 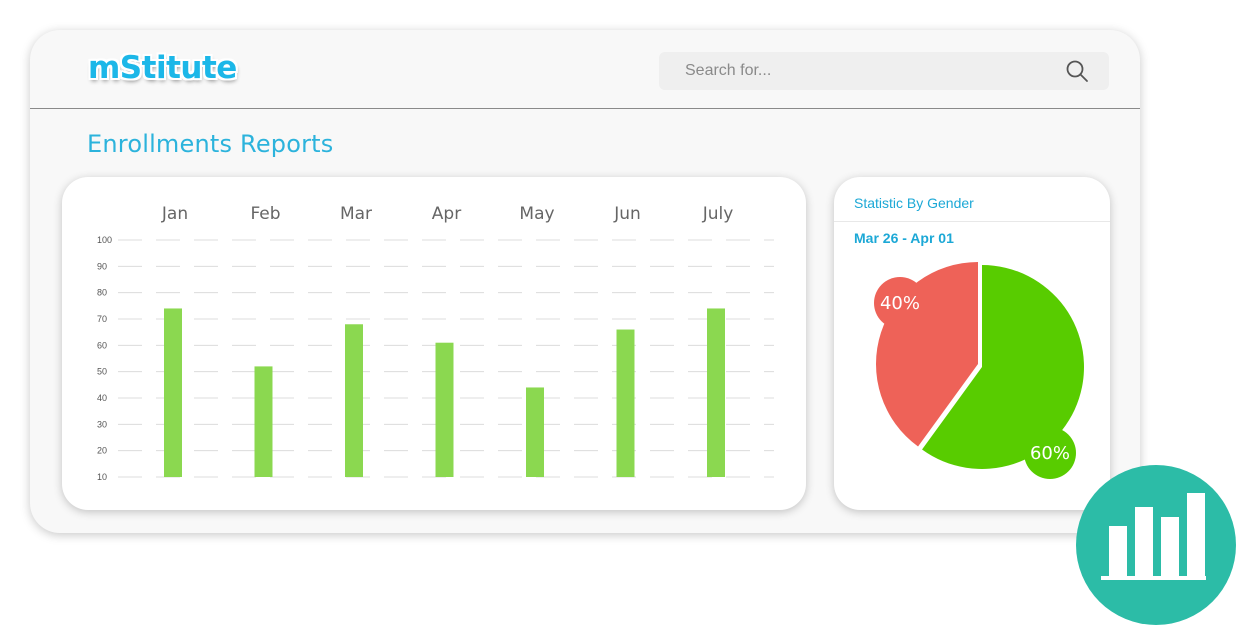 What do you see at coordinates (585, 69) in the screenshot?
I see `header: mStitute` at bounding box center [585, 69].